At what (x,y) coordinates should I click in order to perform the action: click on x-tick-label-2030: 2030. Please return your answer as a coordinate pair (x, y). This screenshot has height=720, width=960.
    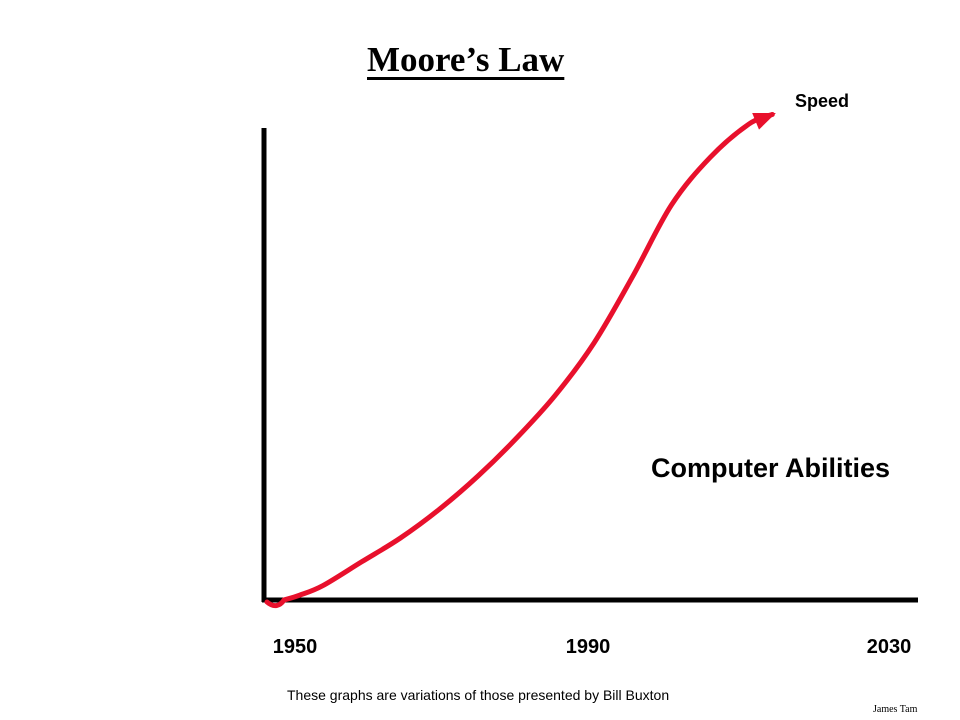
    Looking at the image, I should click on (889, 647).